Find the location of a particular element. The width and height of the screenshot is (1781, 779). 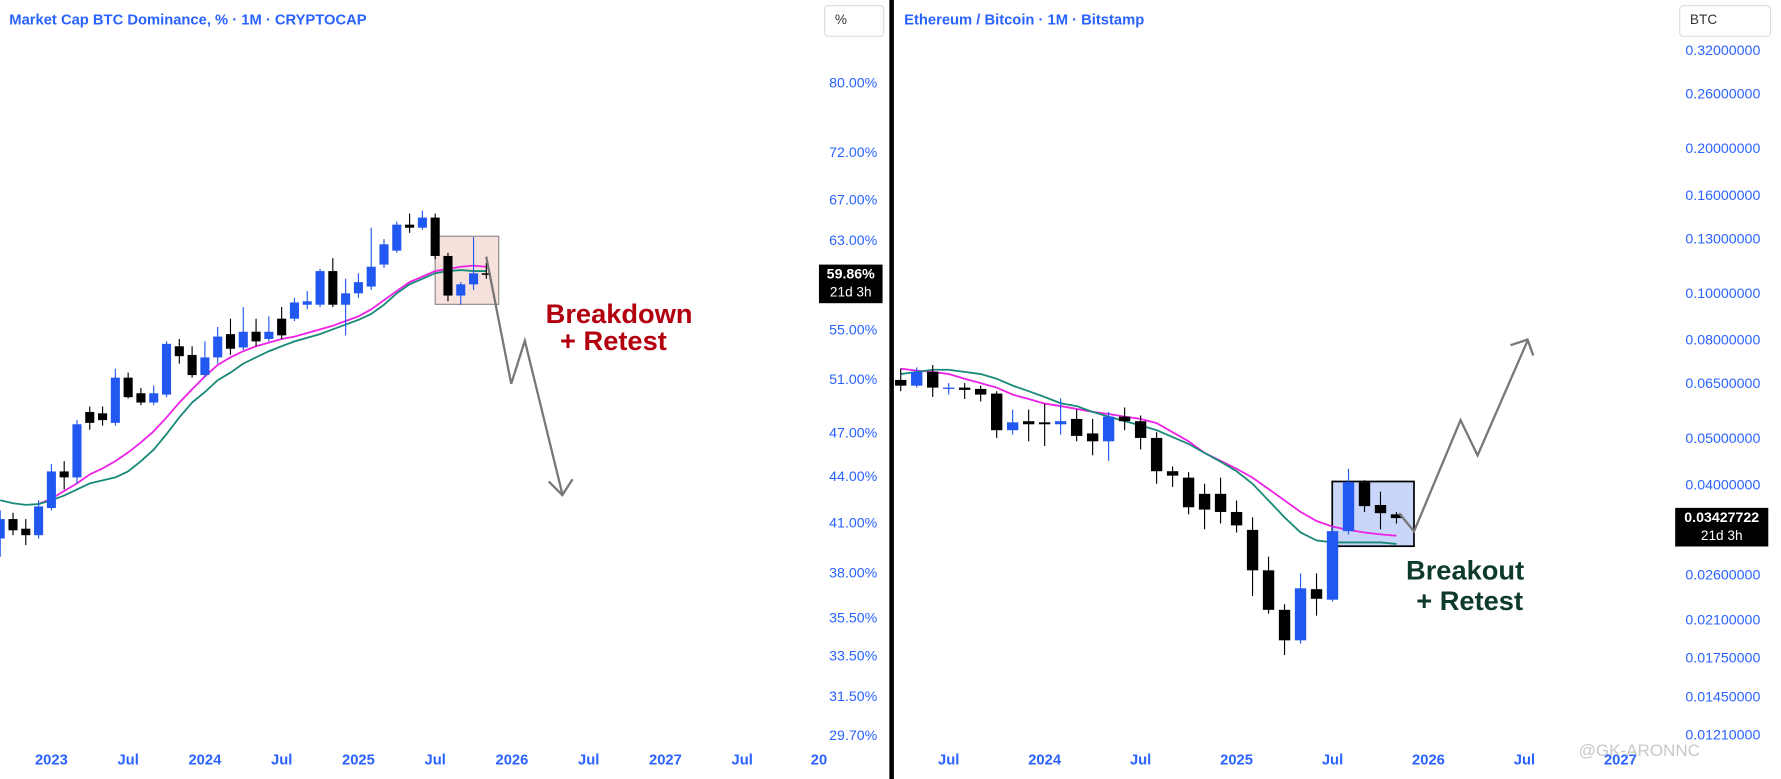

annotation: + Retest is located at coordinates (613, 340).